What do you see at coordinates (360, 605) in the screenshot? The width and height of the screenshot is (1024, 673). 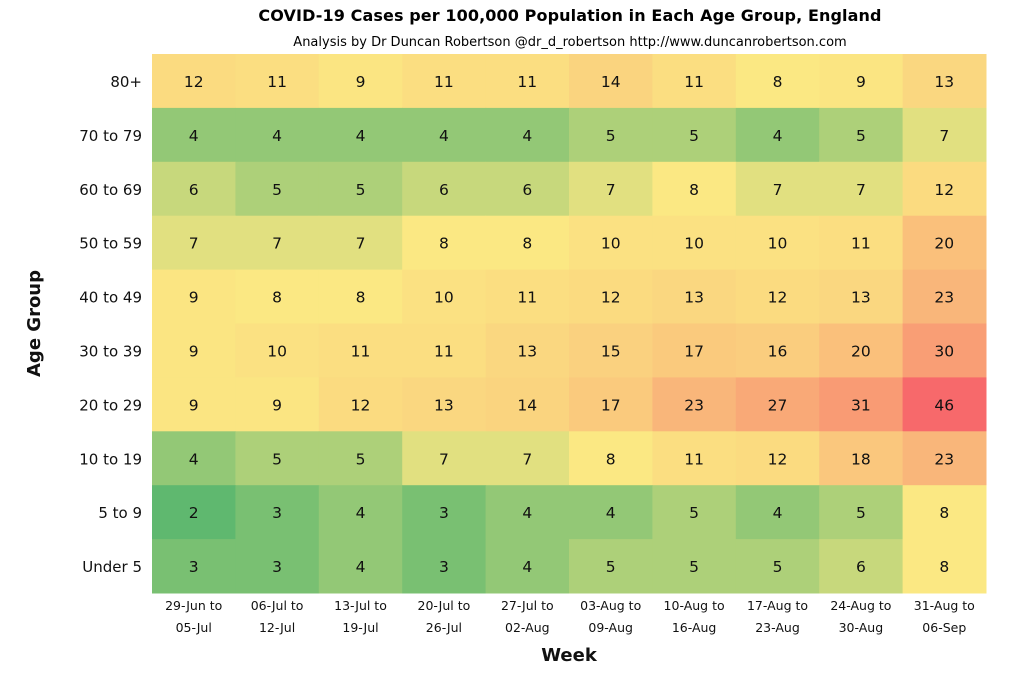 I see `column-label: 13-Jul to` at bounding box center [360, 605].